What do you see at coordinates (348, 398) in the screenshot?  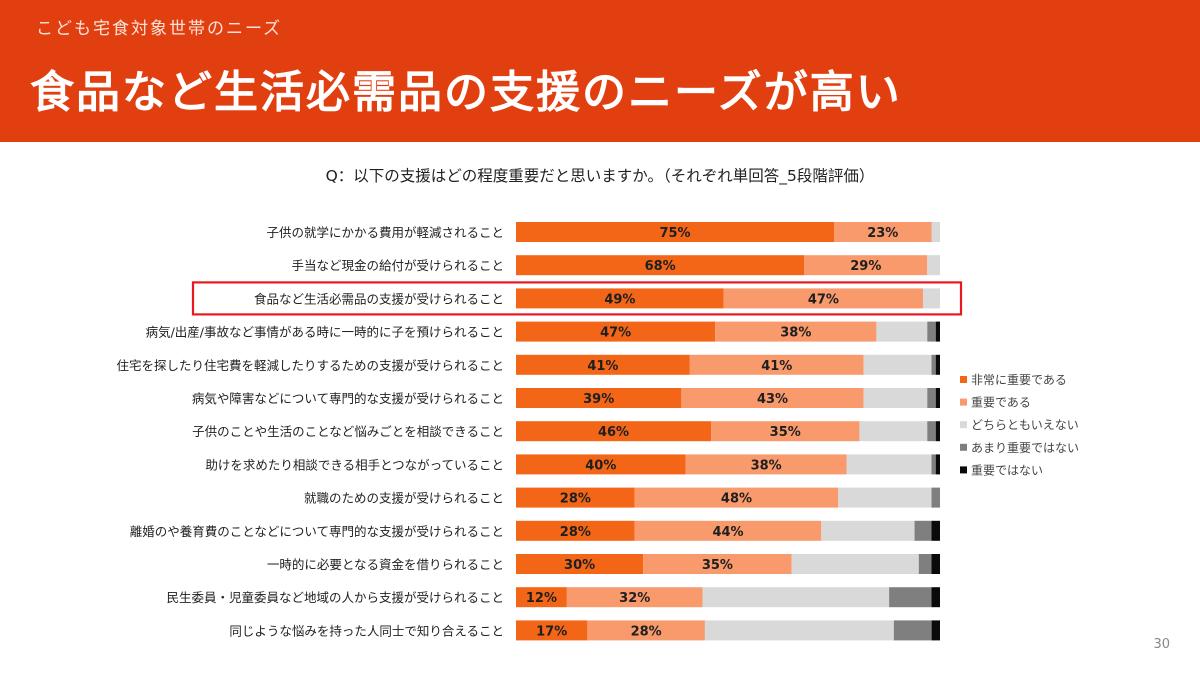 I see `category-label: 病気や障害などについて専門的な支援が受けられること` at bounding box center [348, 398].